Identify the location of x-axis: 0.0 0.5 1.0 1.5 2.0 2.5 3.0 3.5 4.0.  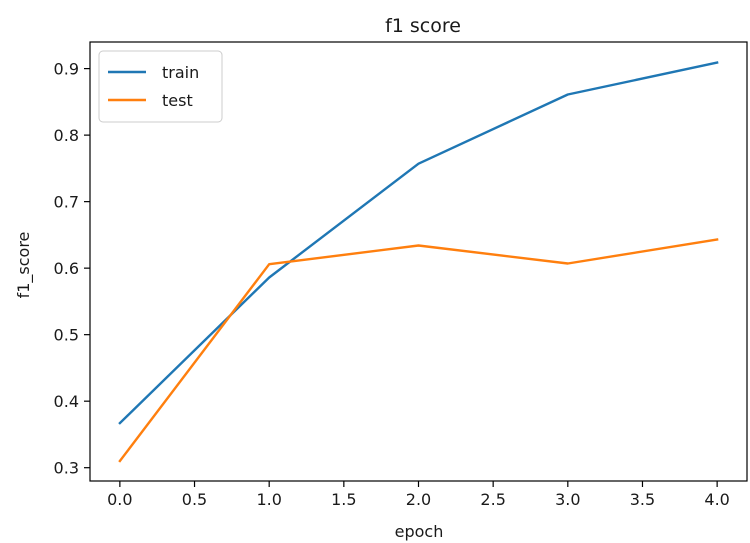
(418, 495).